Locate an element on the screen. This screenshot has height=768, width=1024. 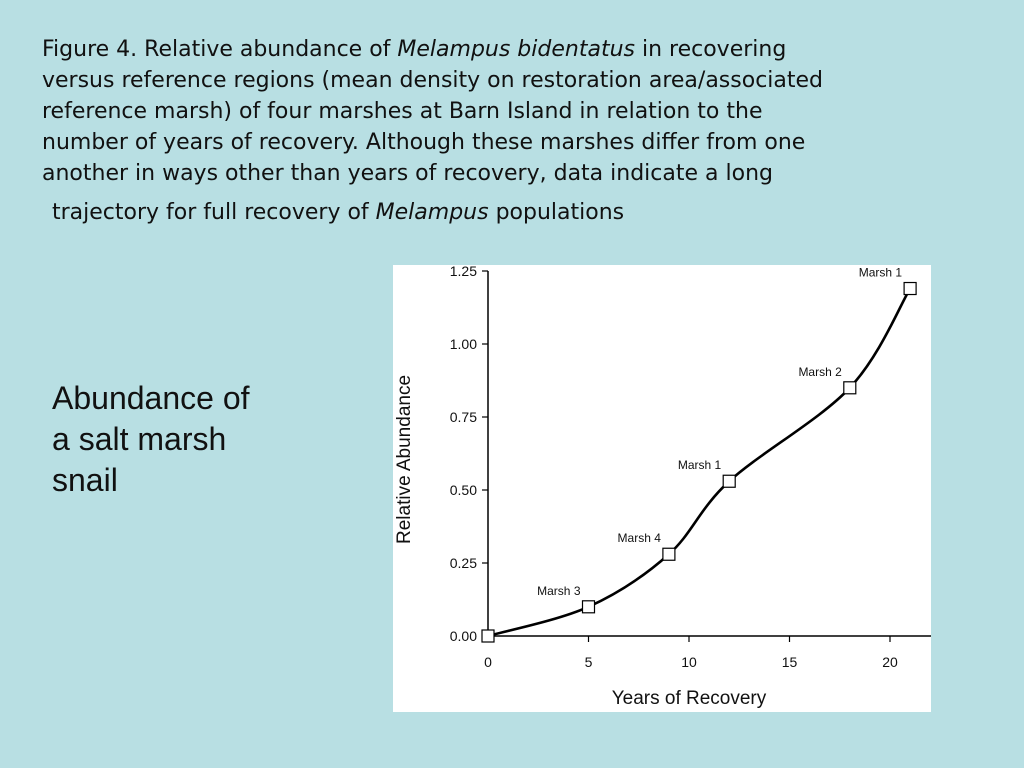
y-tick-label: 0.25 is located at coordinates (463, 563).